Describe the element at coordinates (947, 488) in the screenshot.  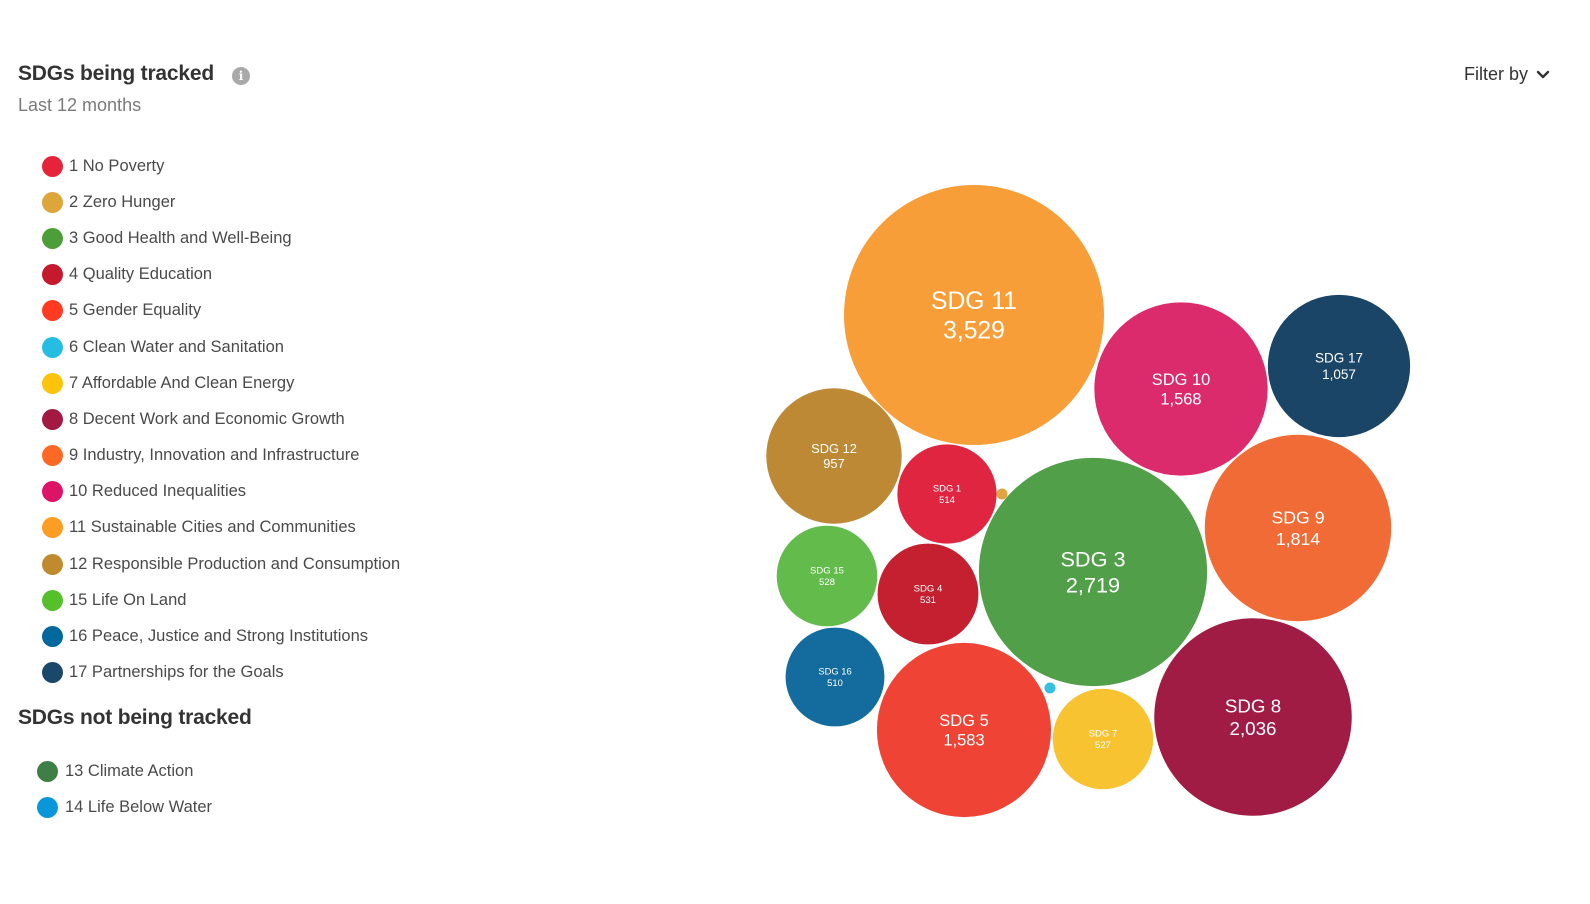
I see `bubble-name-label: SDG 1` at that location.